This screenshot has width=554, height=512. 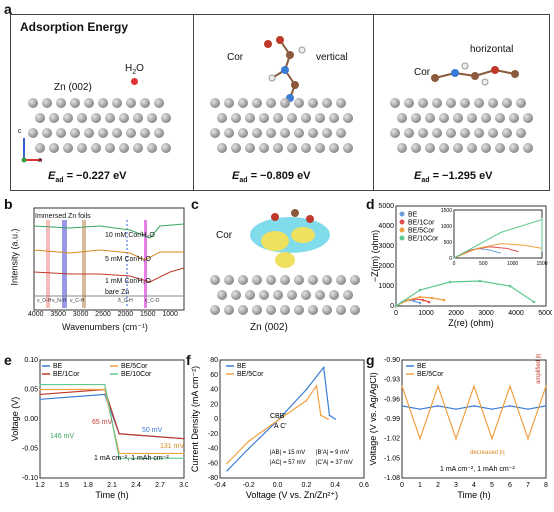 What do you see at coordinates (392, 306) in the screenshot?
I see `y-tick-label: 0` at bounding box center [392, 306].